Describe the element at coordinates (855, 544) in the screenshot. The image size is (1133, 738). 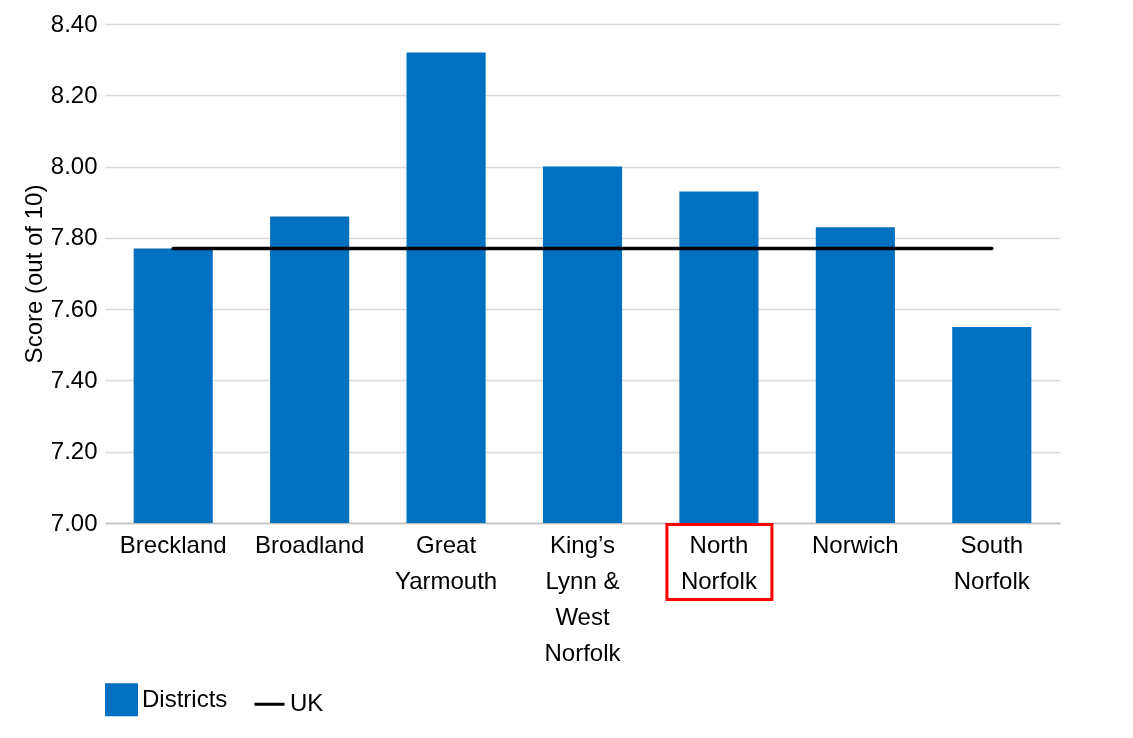
I see `x-tick-label: Norwich` at that location.